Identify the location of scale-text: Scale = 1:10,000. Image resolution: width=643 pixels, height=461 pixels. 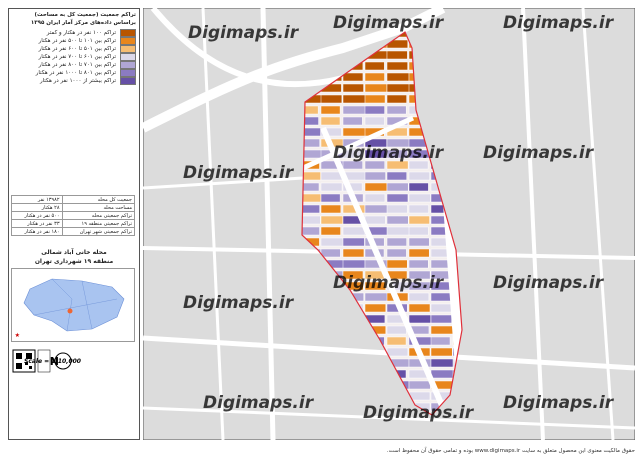
(52, 361).